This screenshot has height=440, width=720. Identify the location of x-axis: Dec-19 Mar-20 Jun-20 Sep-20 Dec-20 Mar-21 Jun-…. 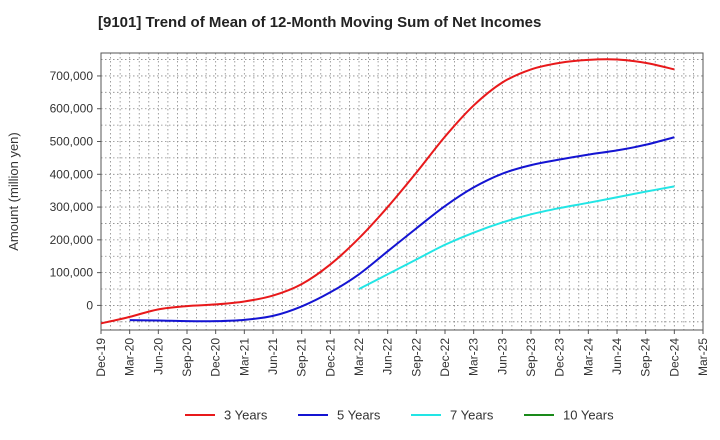
(402, 353).